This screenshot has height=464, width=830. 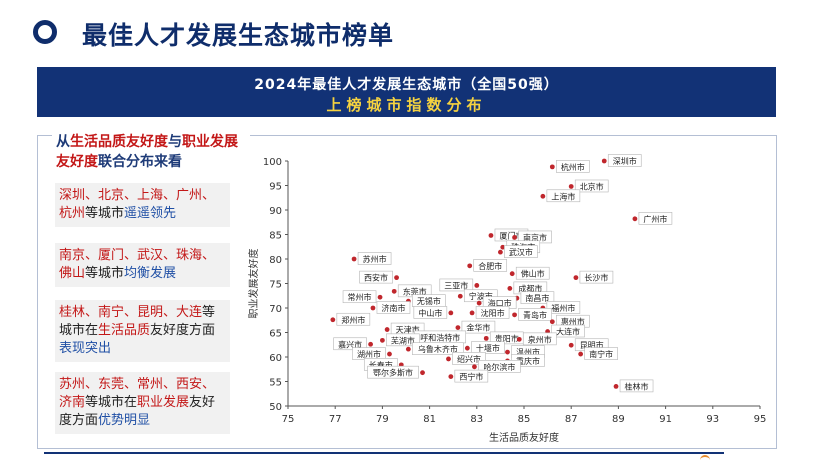 I want to click on x-tick-label: 87, so click(x=571, y=419).